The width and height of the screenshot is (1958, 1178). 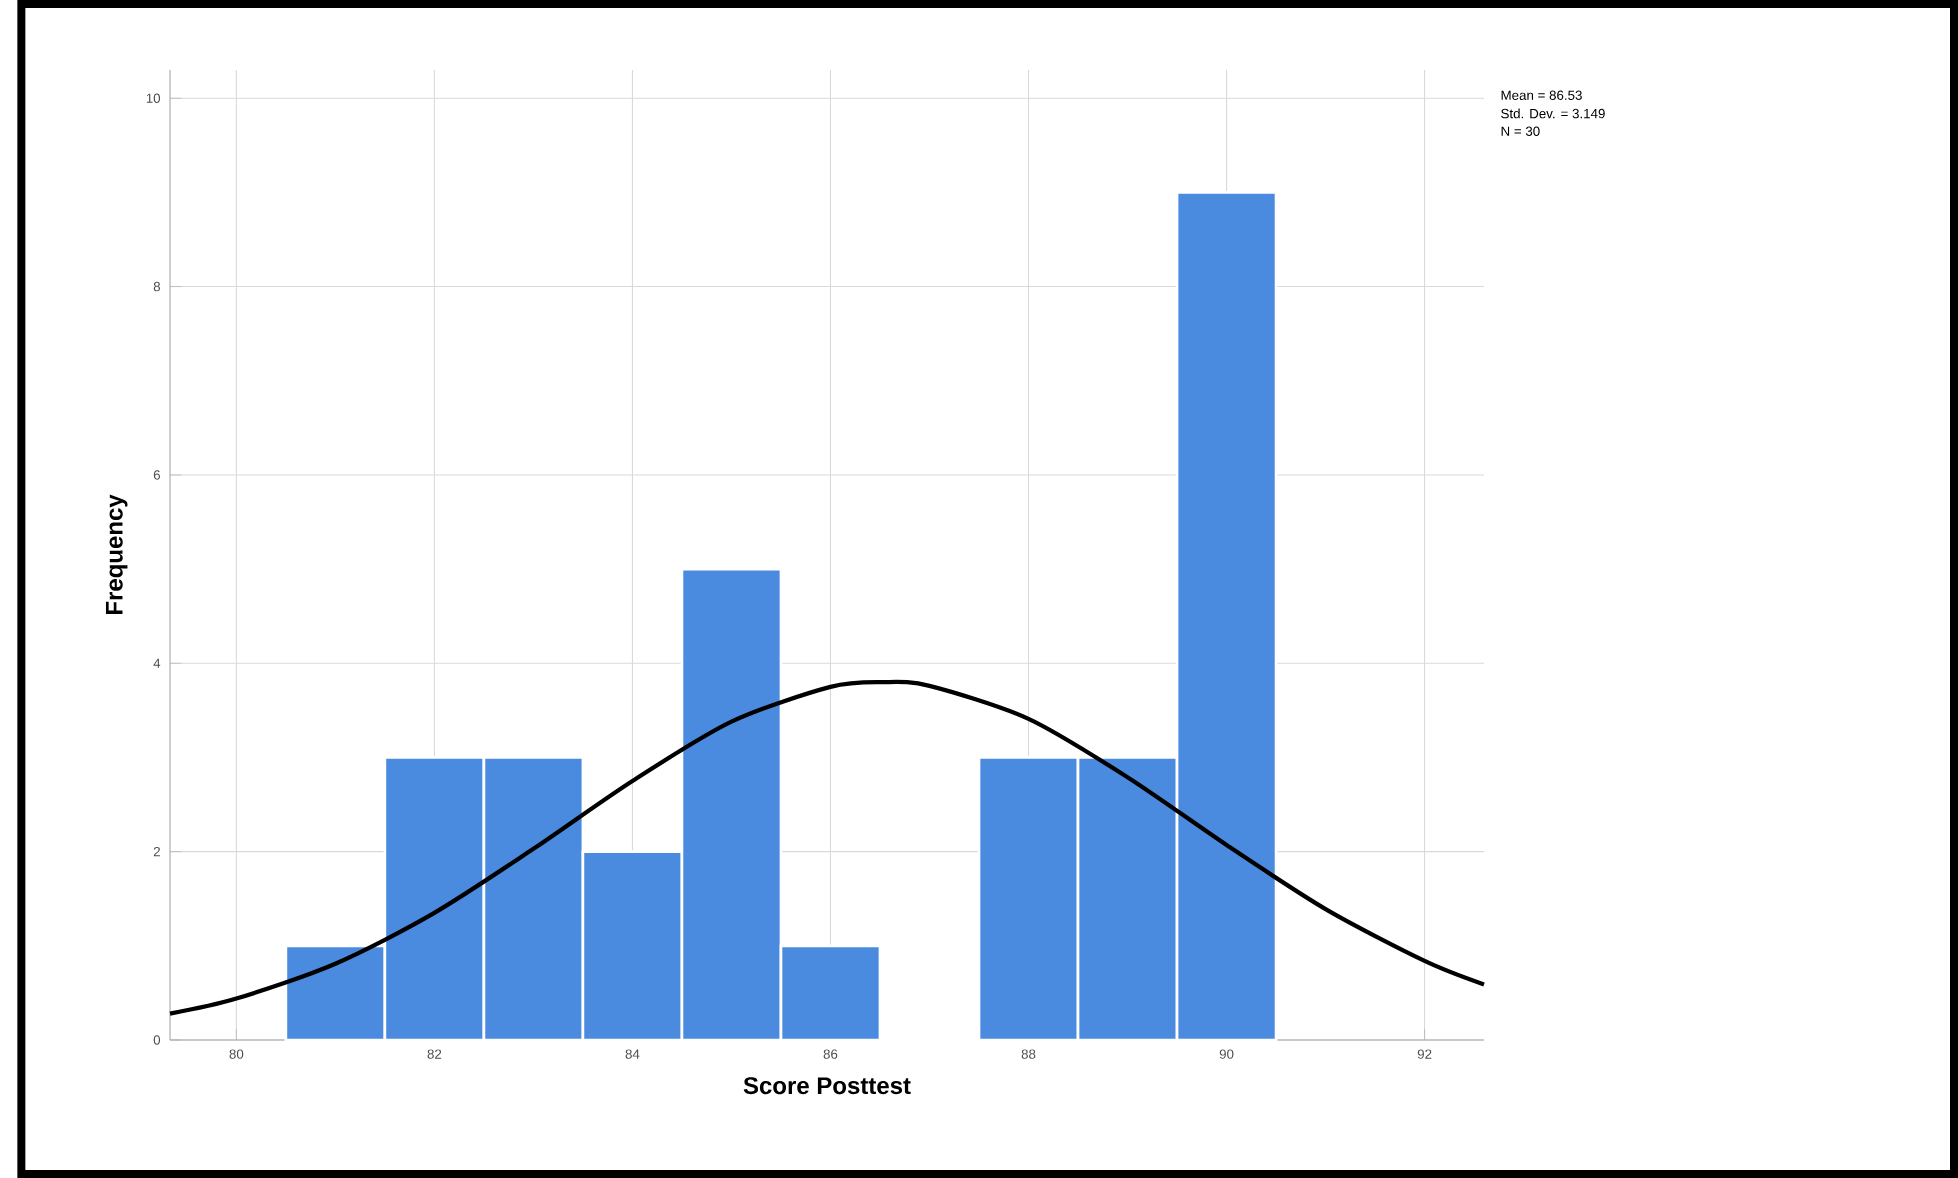 What do you see at coordinates (827, 1086) in the screenshot?
I see `x-axis-title: Score Posttest` at bounding box center [827, 1086].